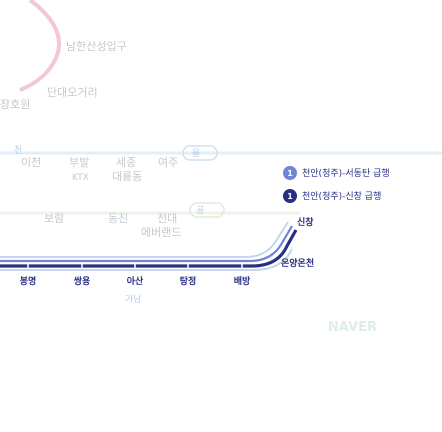 This screenshot has width=442, height=432. I want to click on bg-label-gong: 공, so click(200, 210).